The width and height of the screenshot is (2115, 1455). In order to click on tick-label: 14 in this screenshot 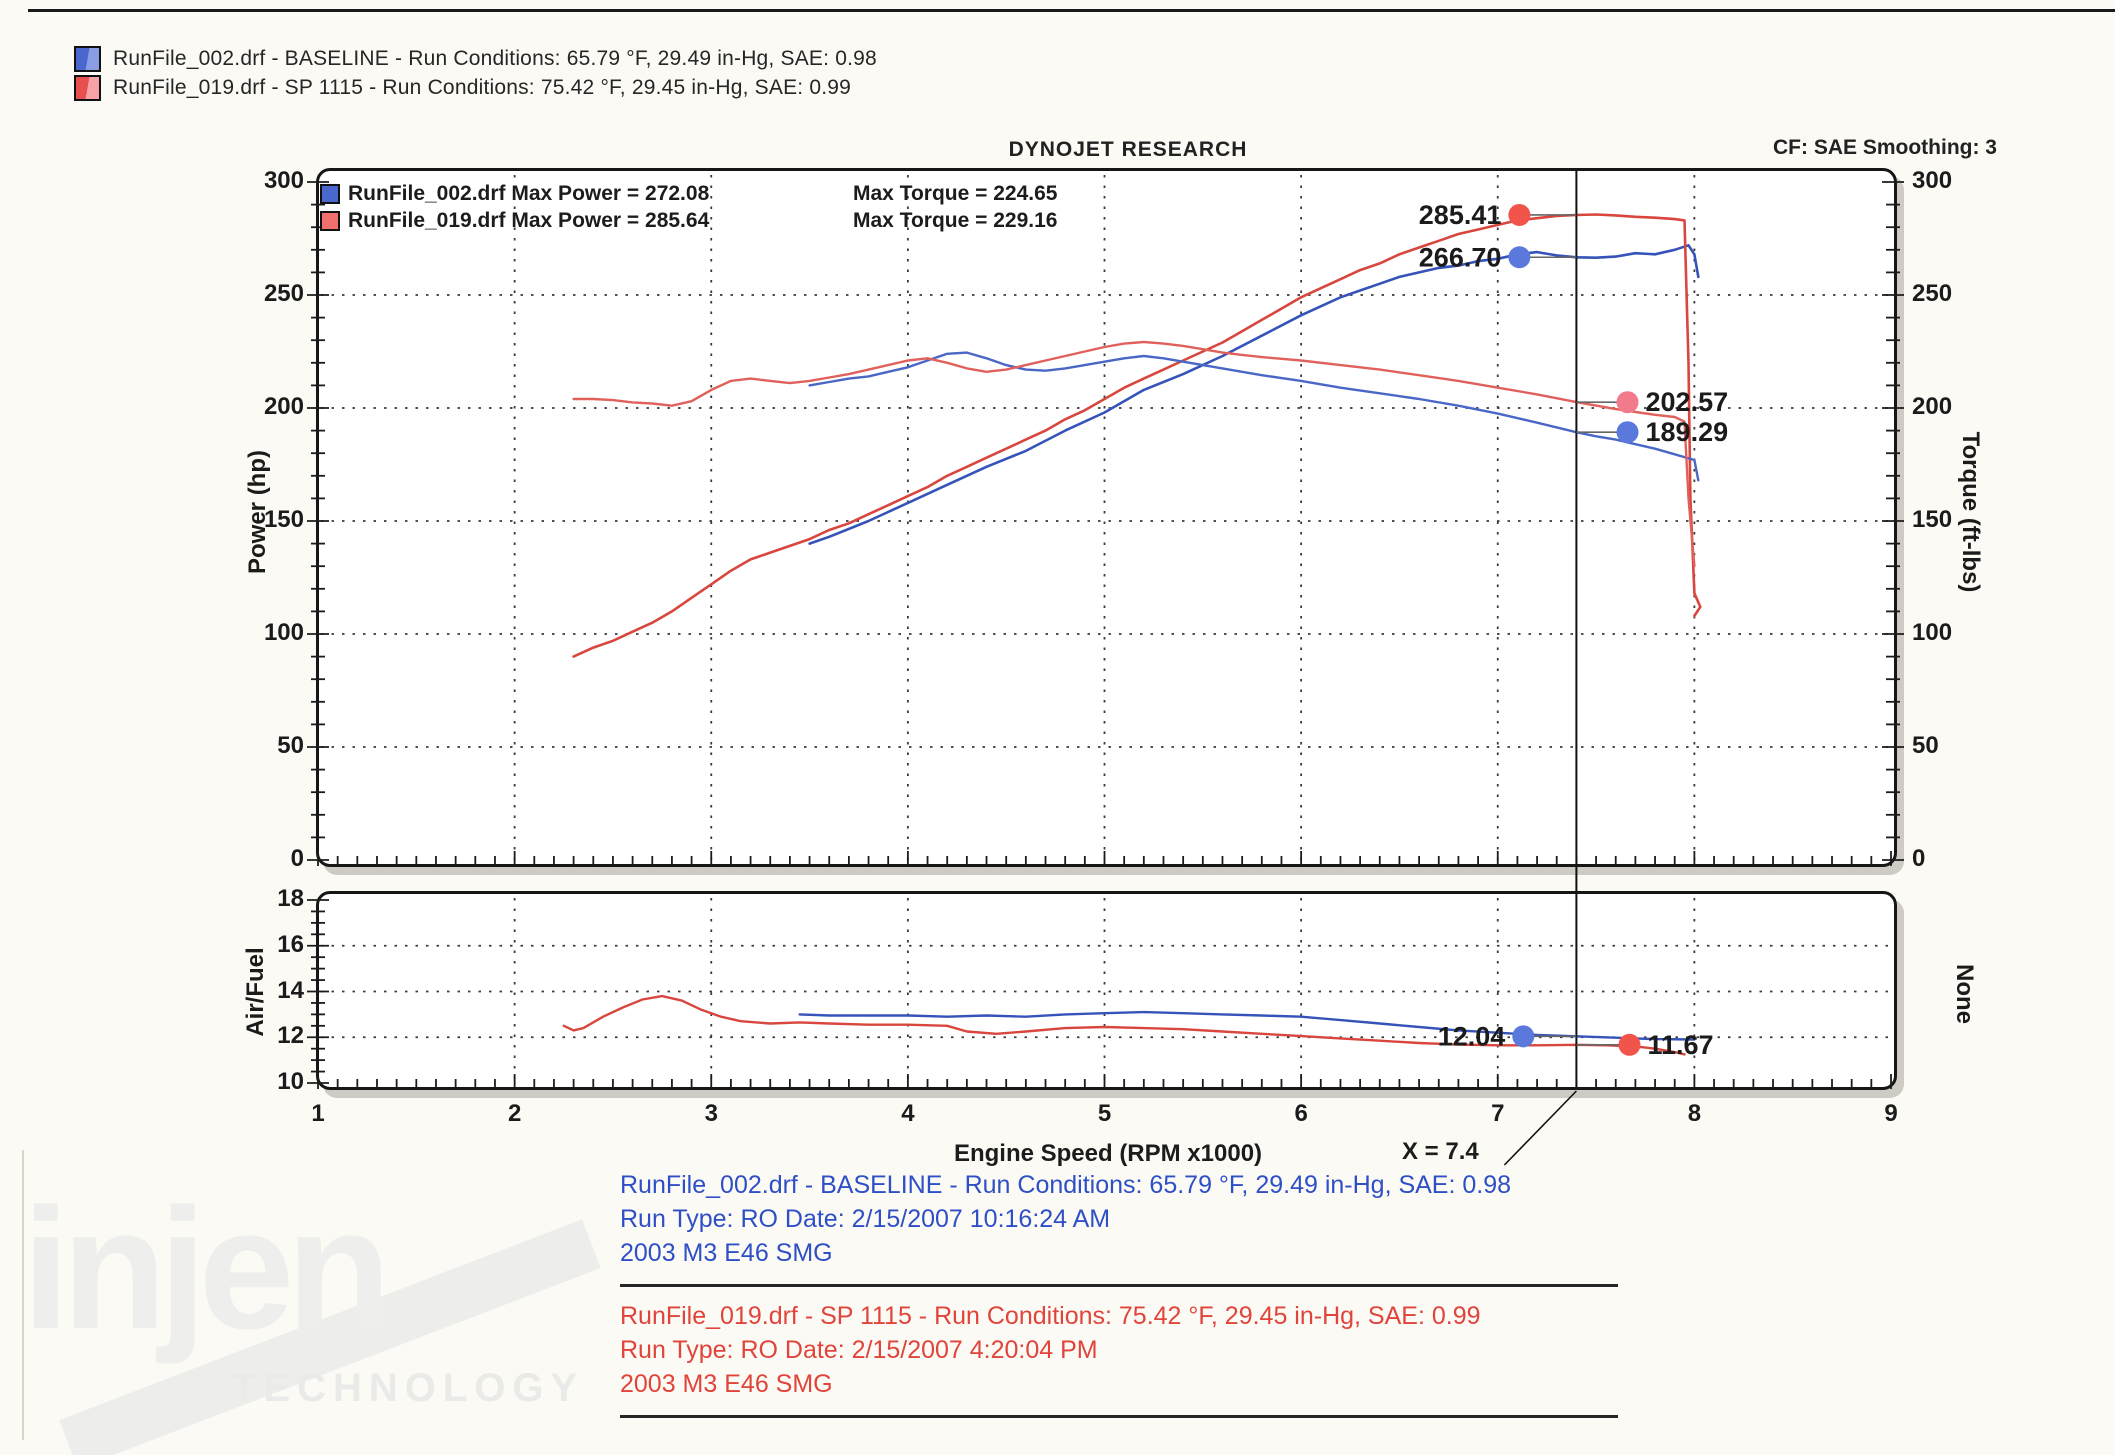, I will do `click(290, 990)`.